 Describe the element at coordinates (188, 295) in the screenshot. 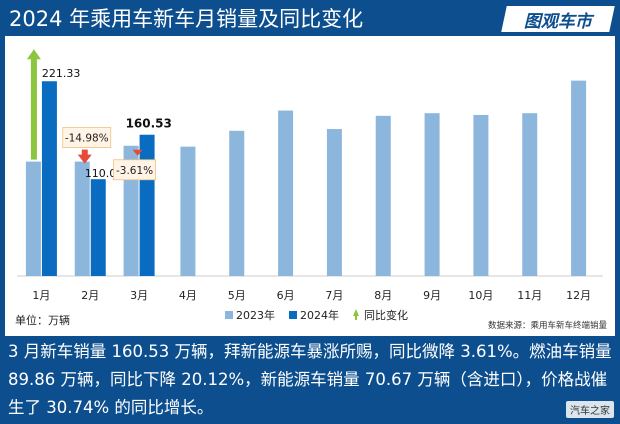

I see `x-tick-label: 4月` at that location.